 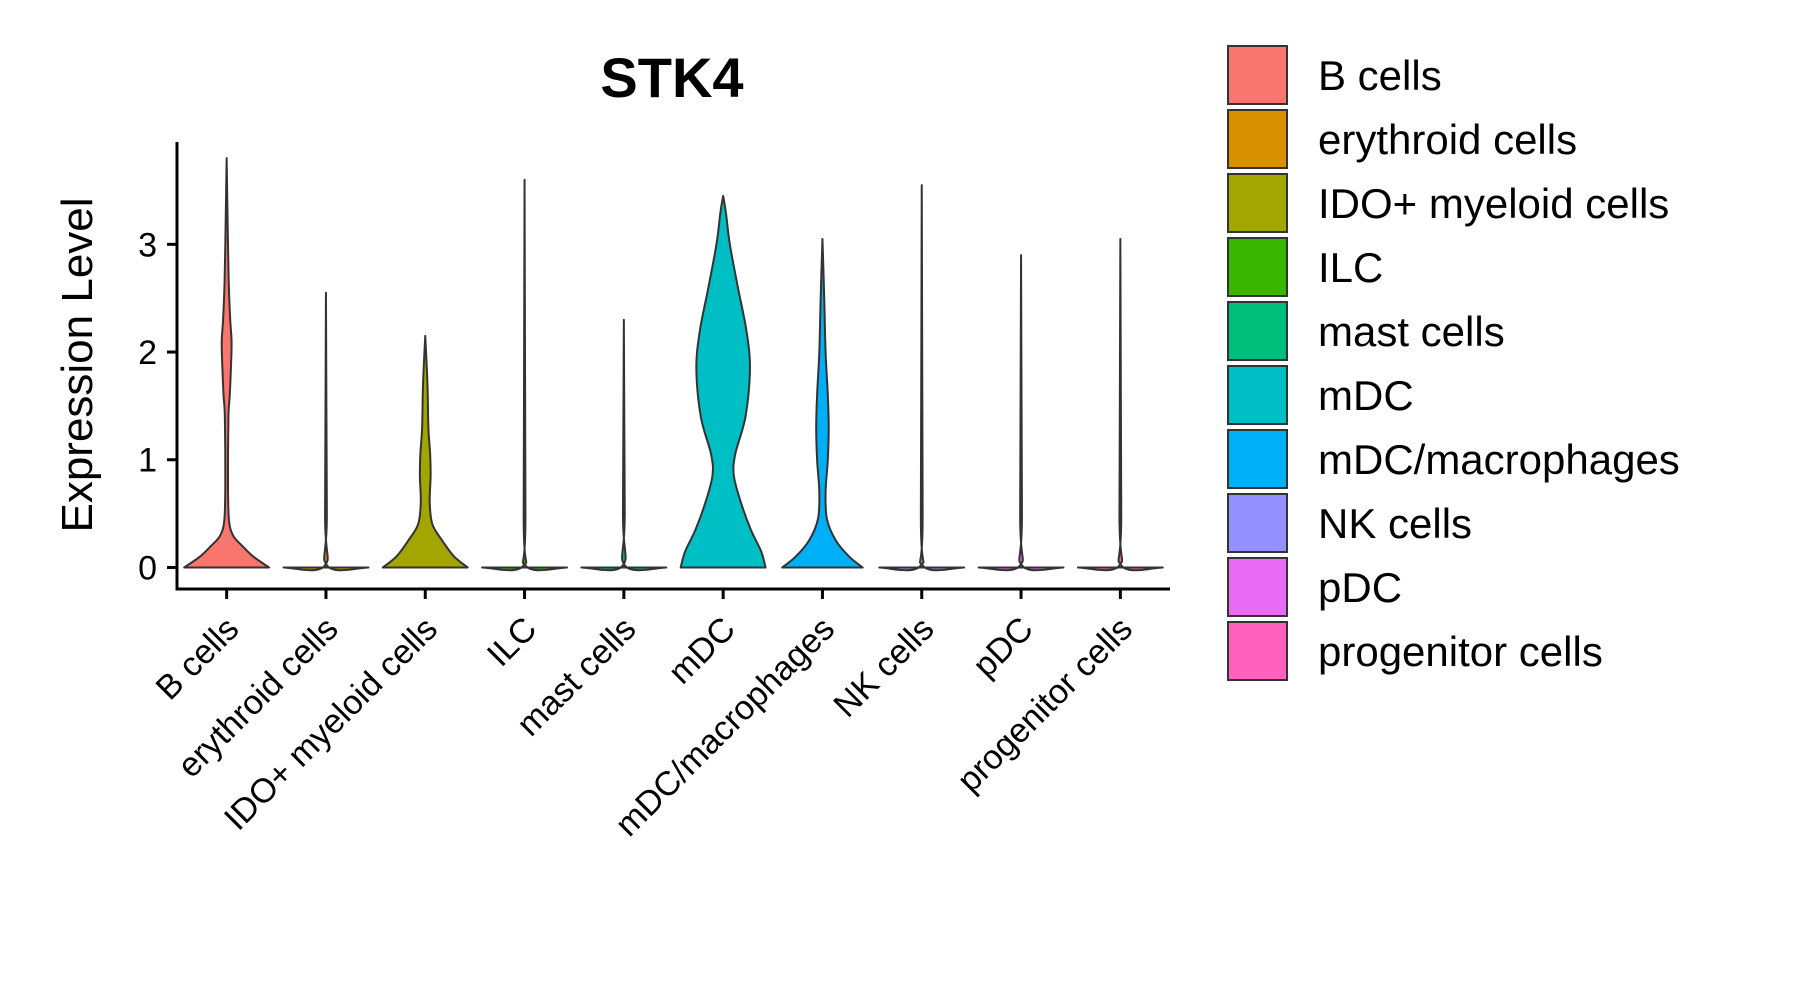 I want to click on legend-label: ILC, so click(x=1350, y=267).